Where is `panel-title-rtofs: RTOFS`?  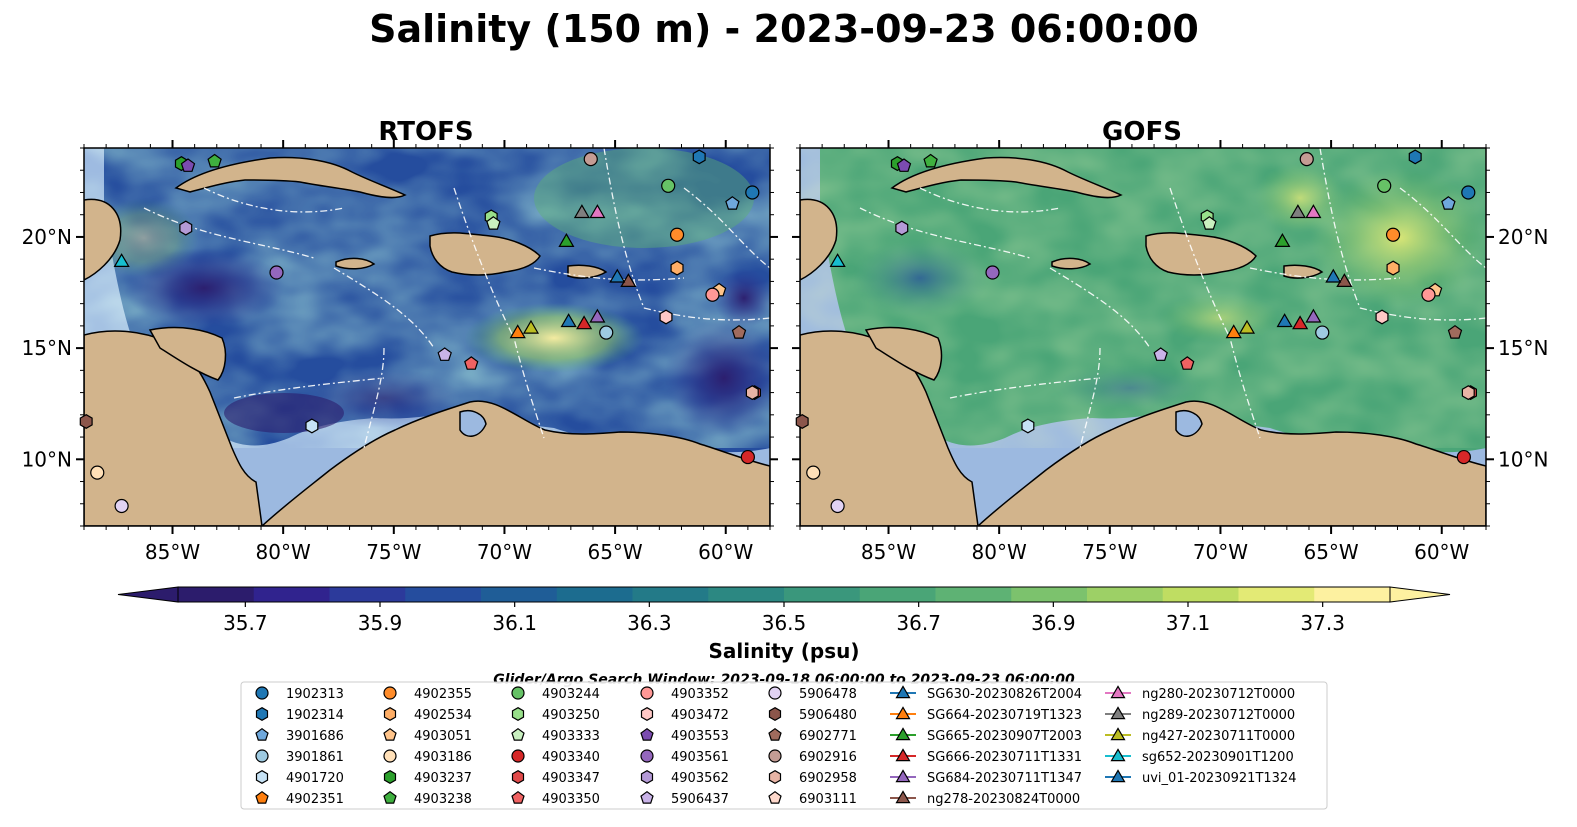
panel-title-rtofs: RTOFS is located at coordinates (425, 132).